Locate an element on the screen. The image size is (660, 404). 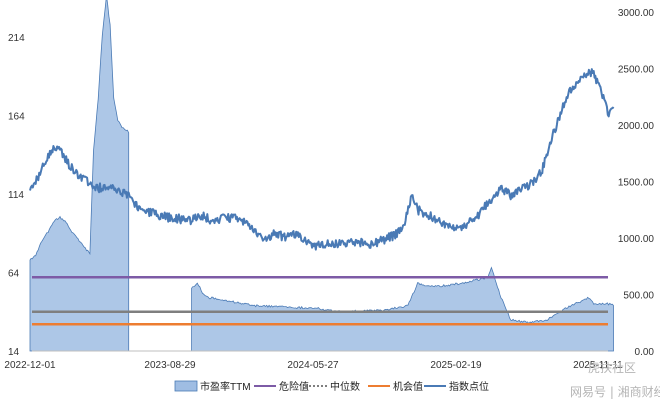
x-tick-label: 2025-02-19 is located at coordinates (456, 365).